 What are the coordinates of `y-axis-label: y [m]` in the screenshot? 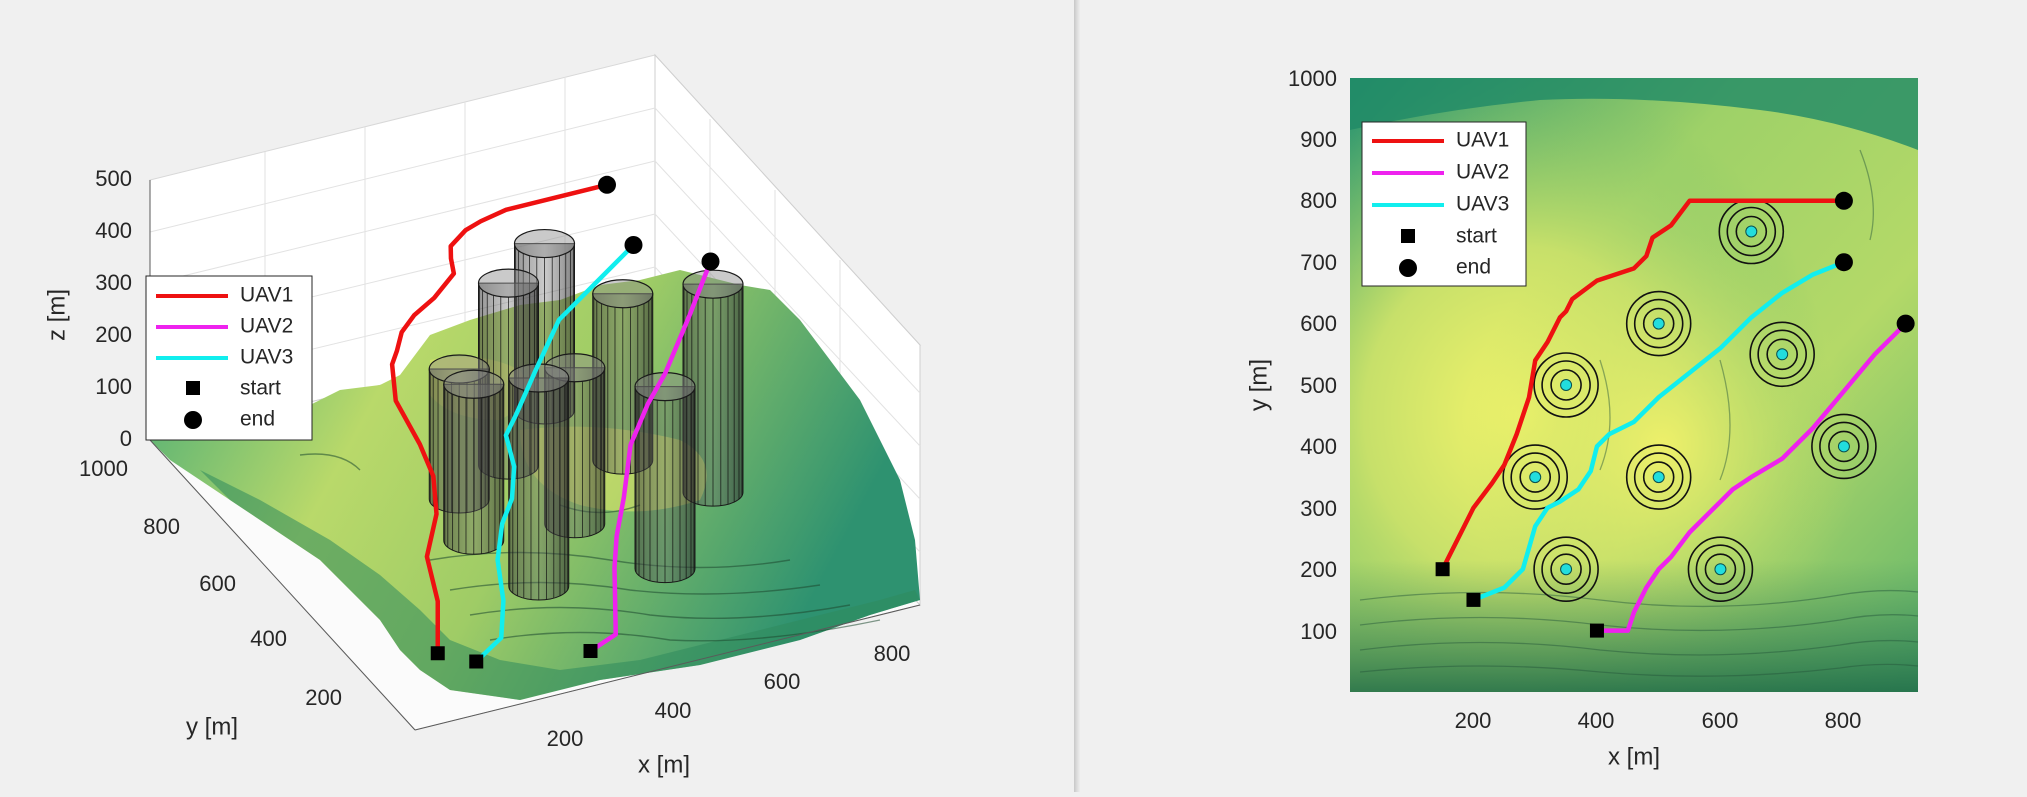 It's located at (212, 726).